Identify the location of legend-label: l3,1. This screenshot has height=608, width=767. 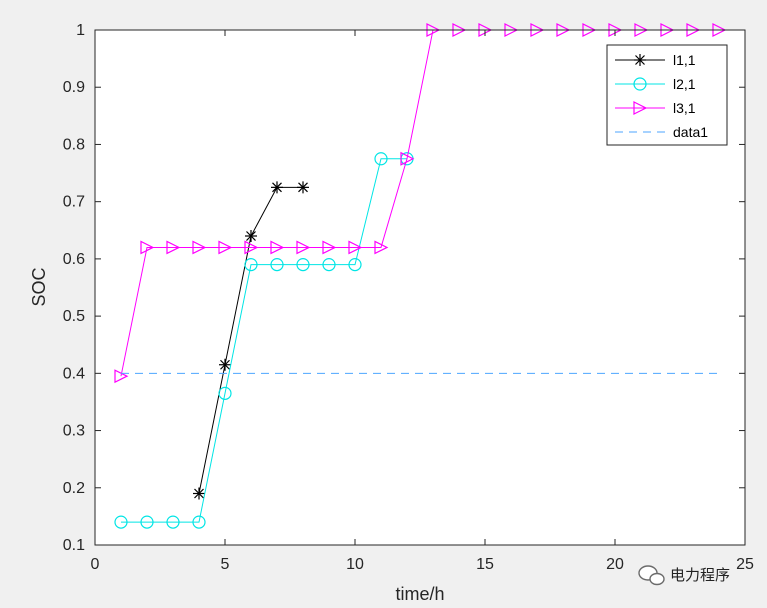
(684, 108).